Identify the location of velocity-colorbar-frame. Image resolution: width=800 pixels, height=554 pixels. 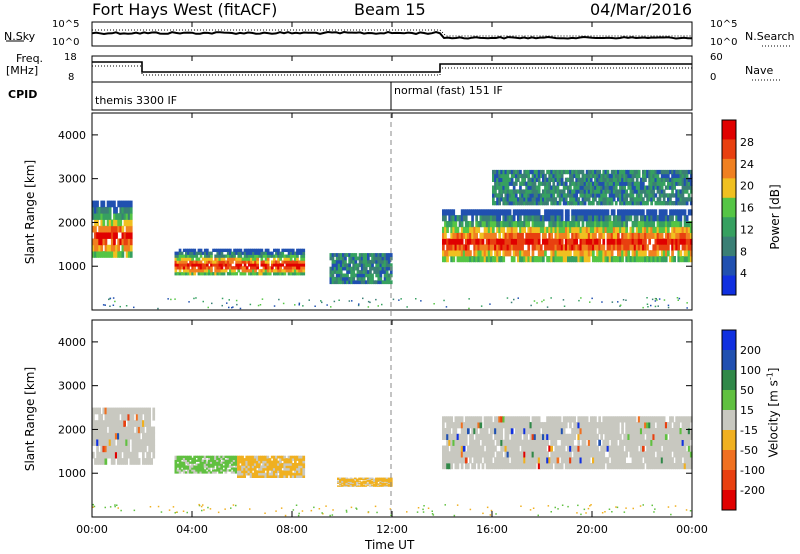
(729, 420).